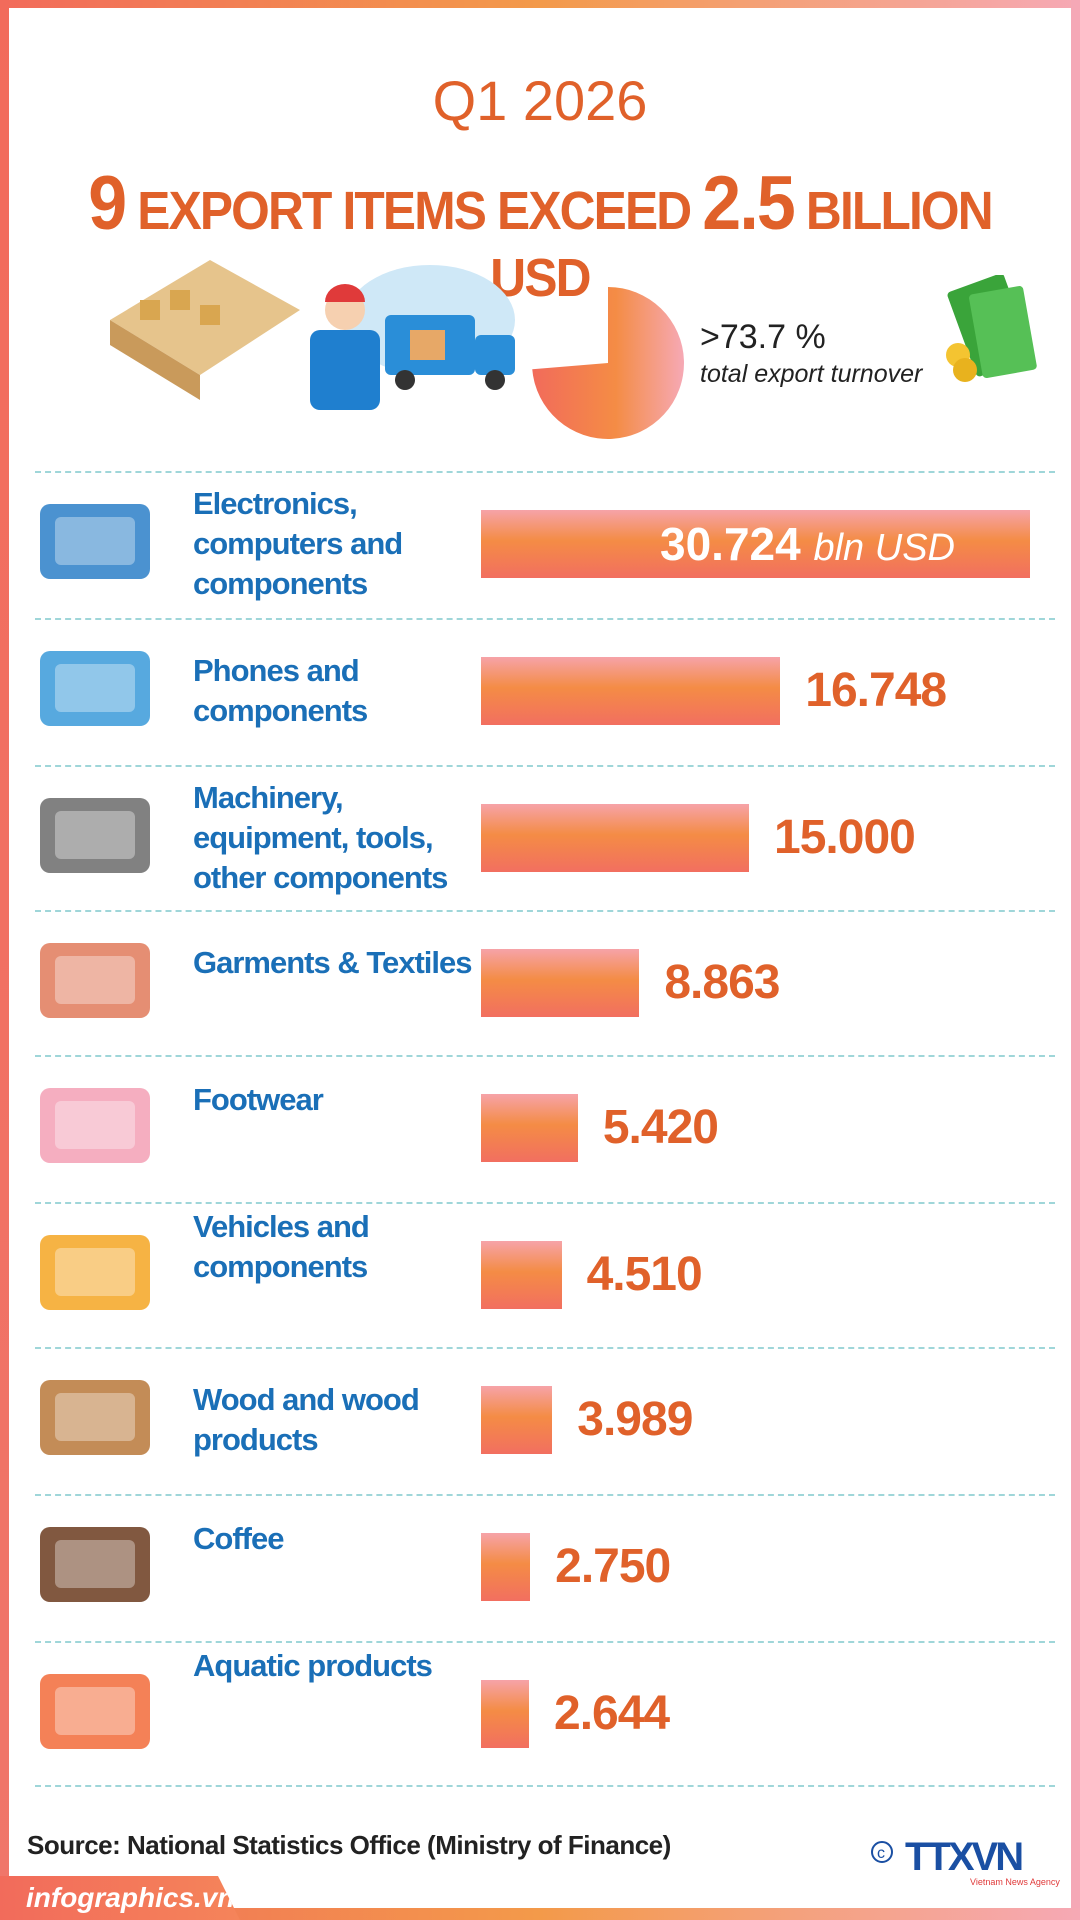 This screenshot has height=1920, width=1080. I want to click on item-value: 3.989, so click(635, 1419).